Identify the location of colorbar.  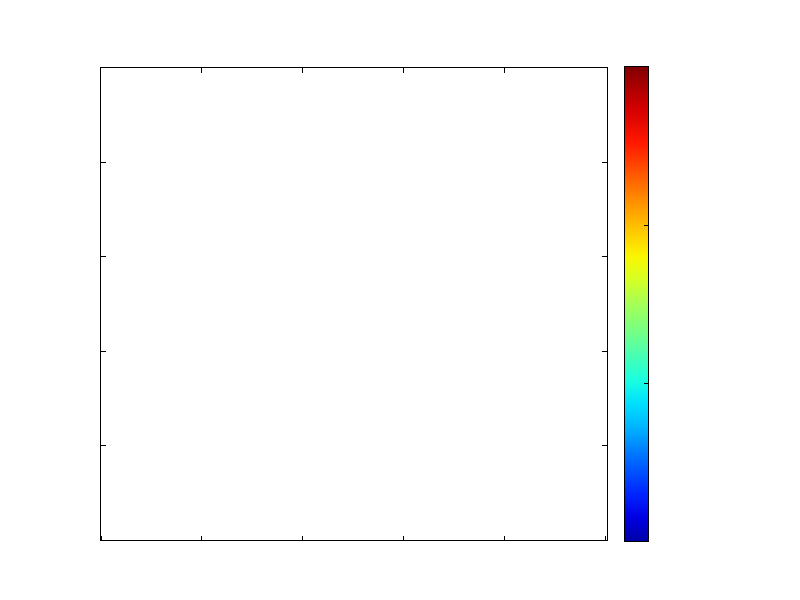
(636, 304).